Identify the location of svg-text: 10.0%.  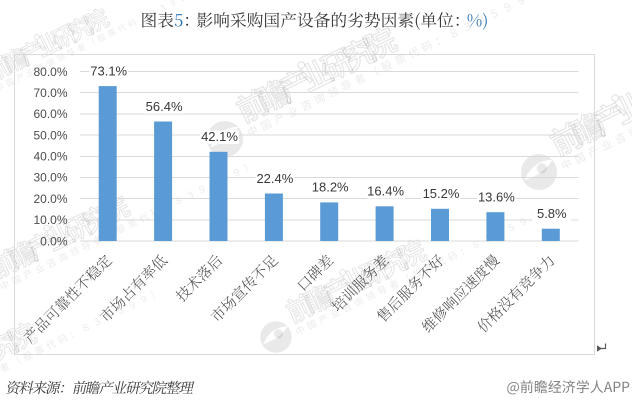
(50, 220).